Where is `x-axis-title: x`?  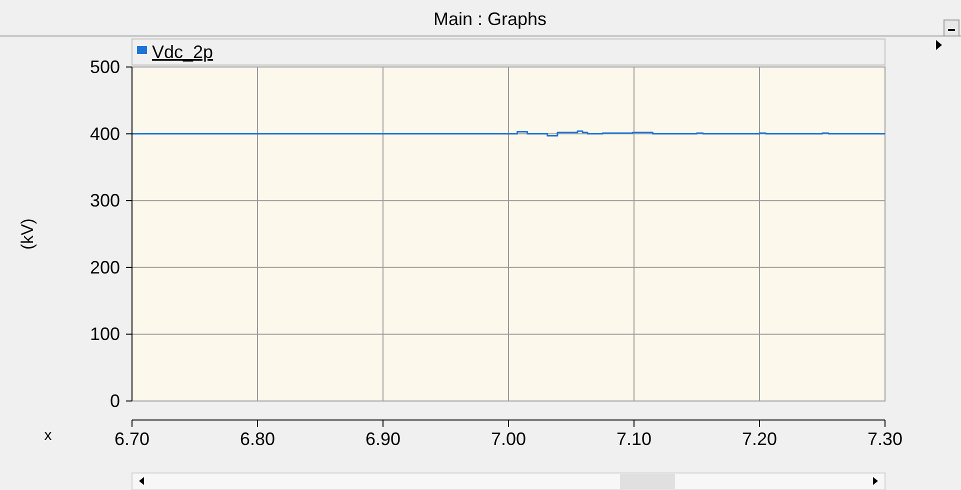 x-axis-title: x is located at coordinates (48, 435).